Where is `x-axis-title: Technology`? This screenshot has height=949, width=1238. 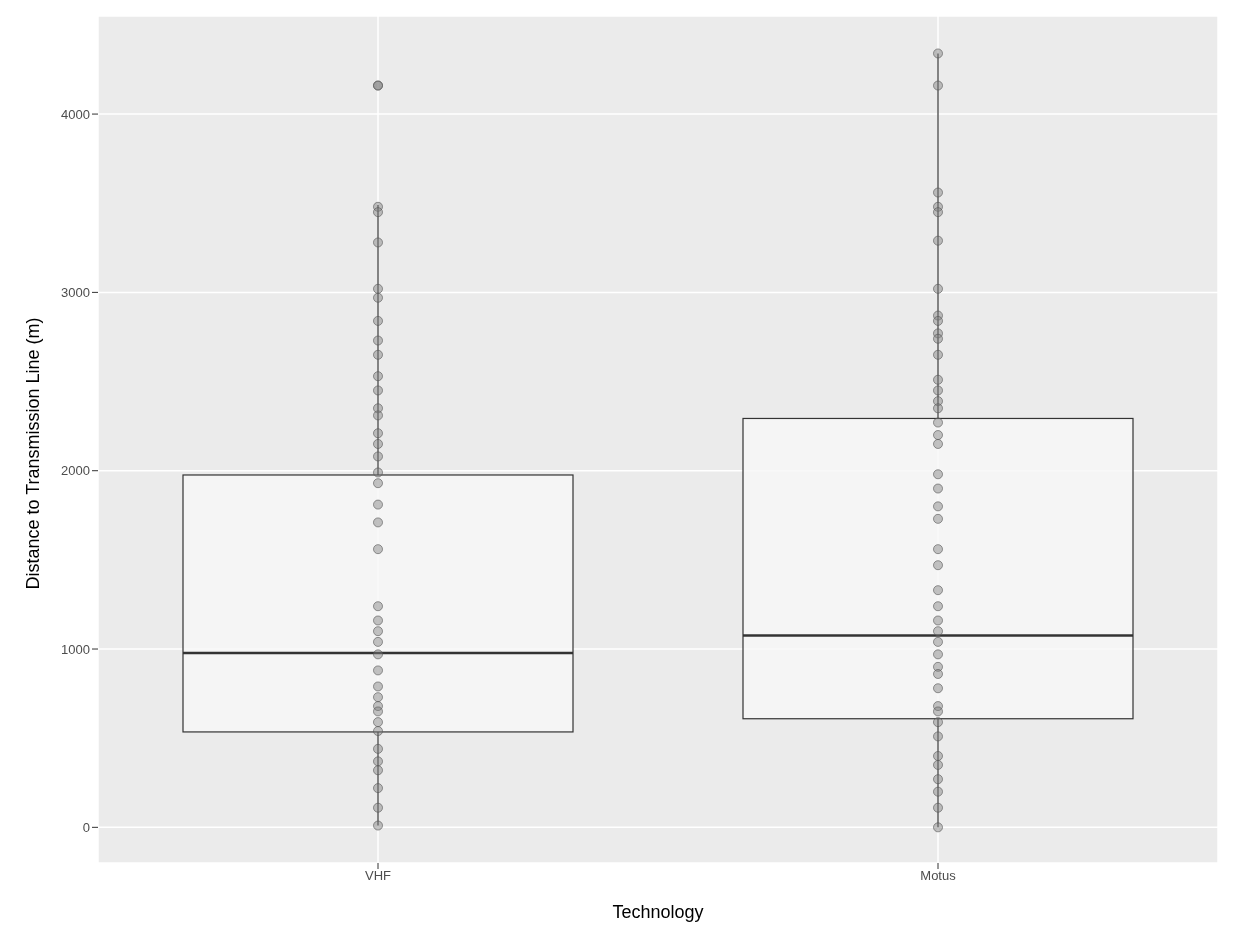 x-axis-title: Technology is located at coordinates (658, 912).